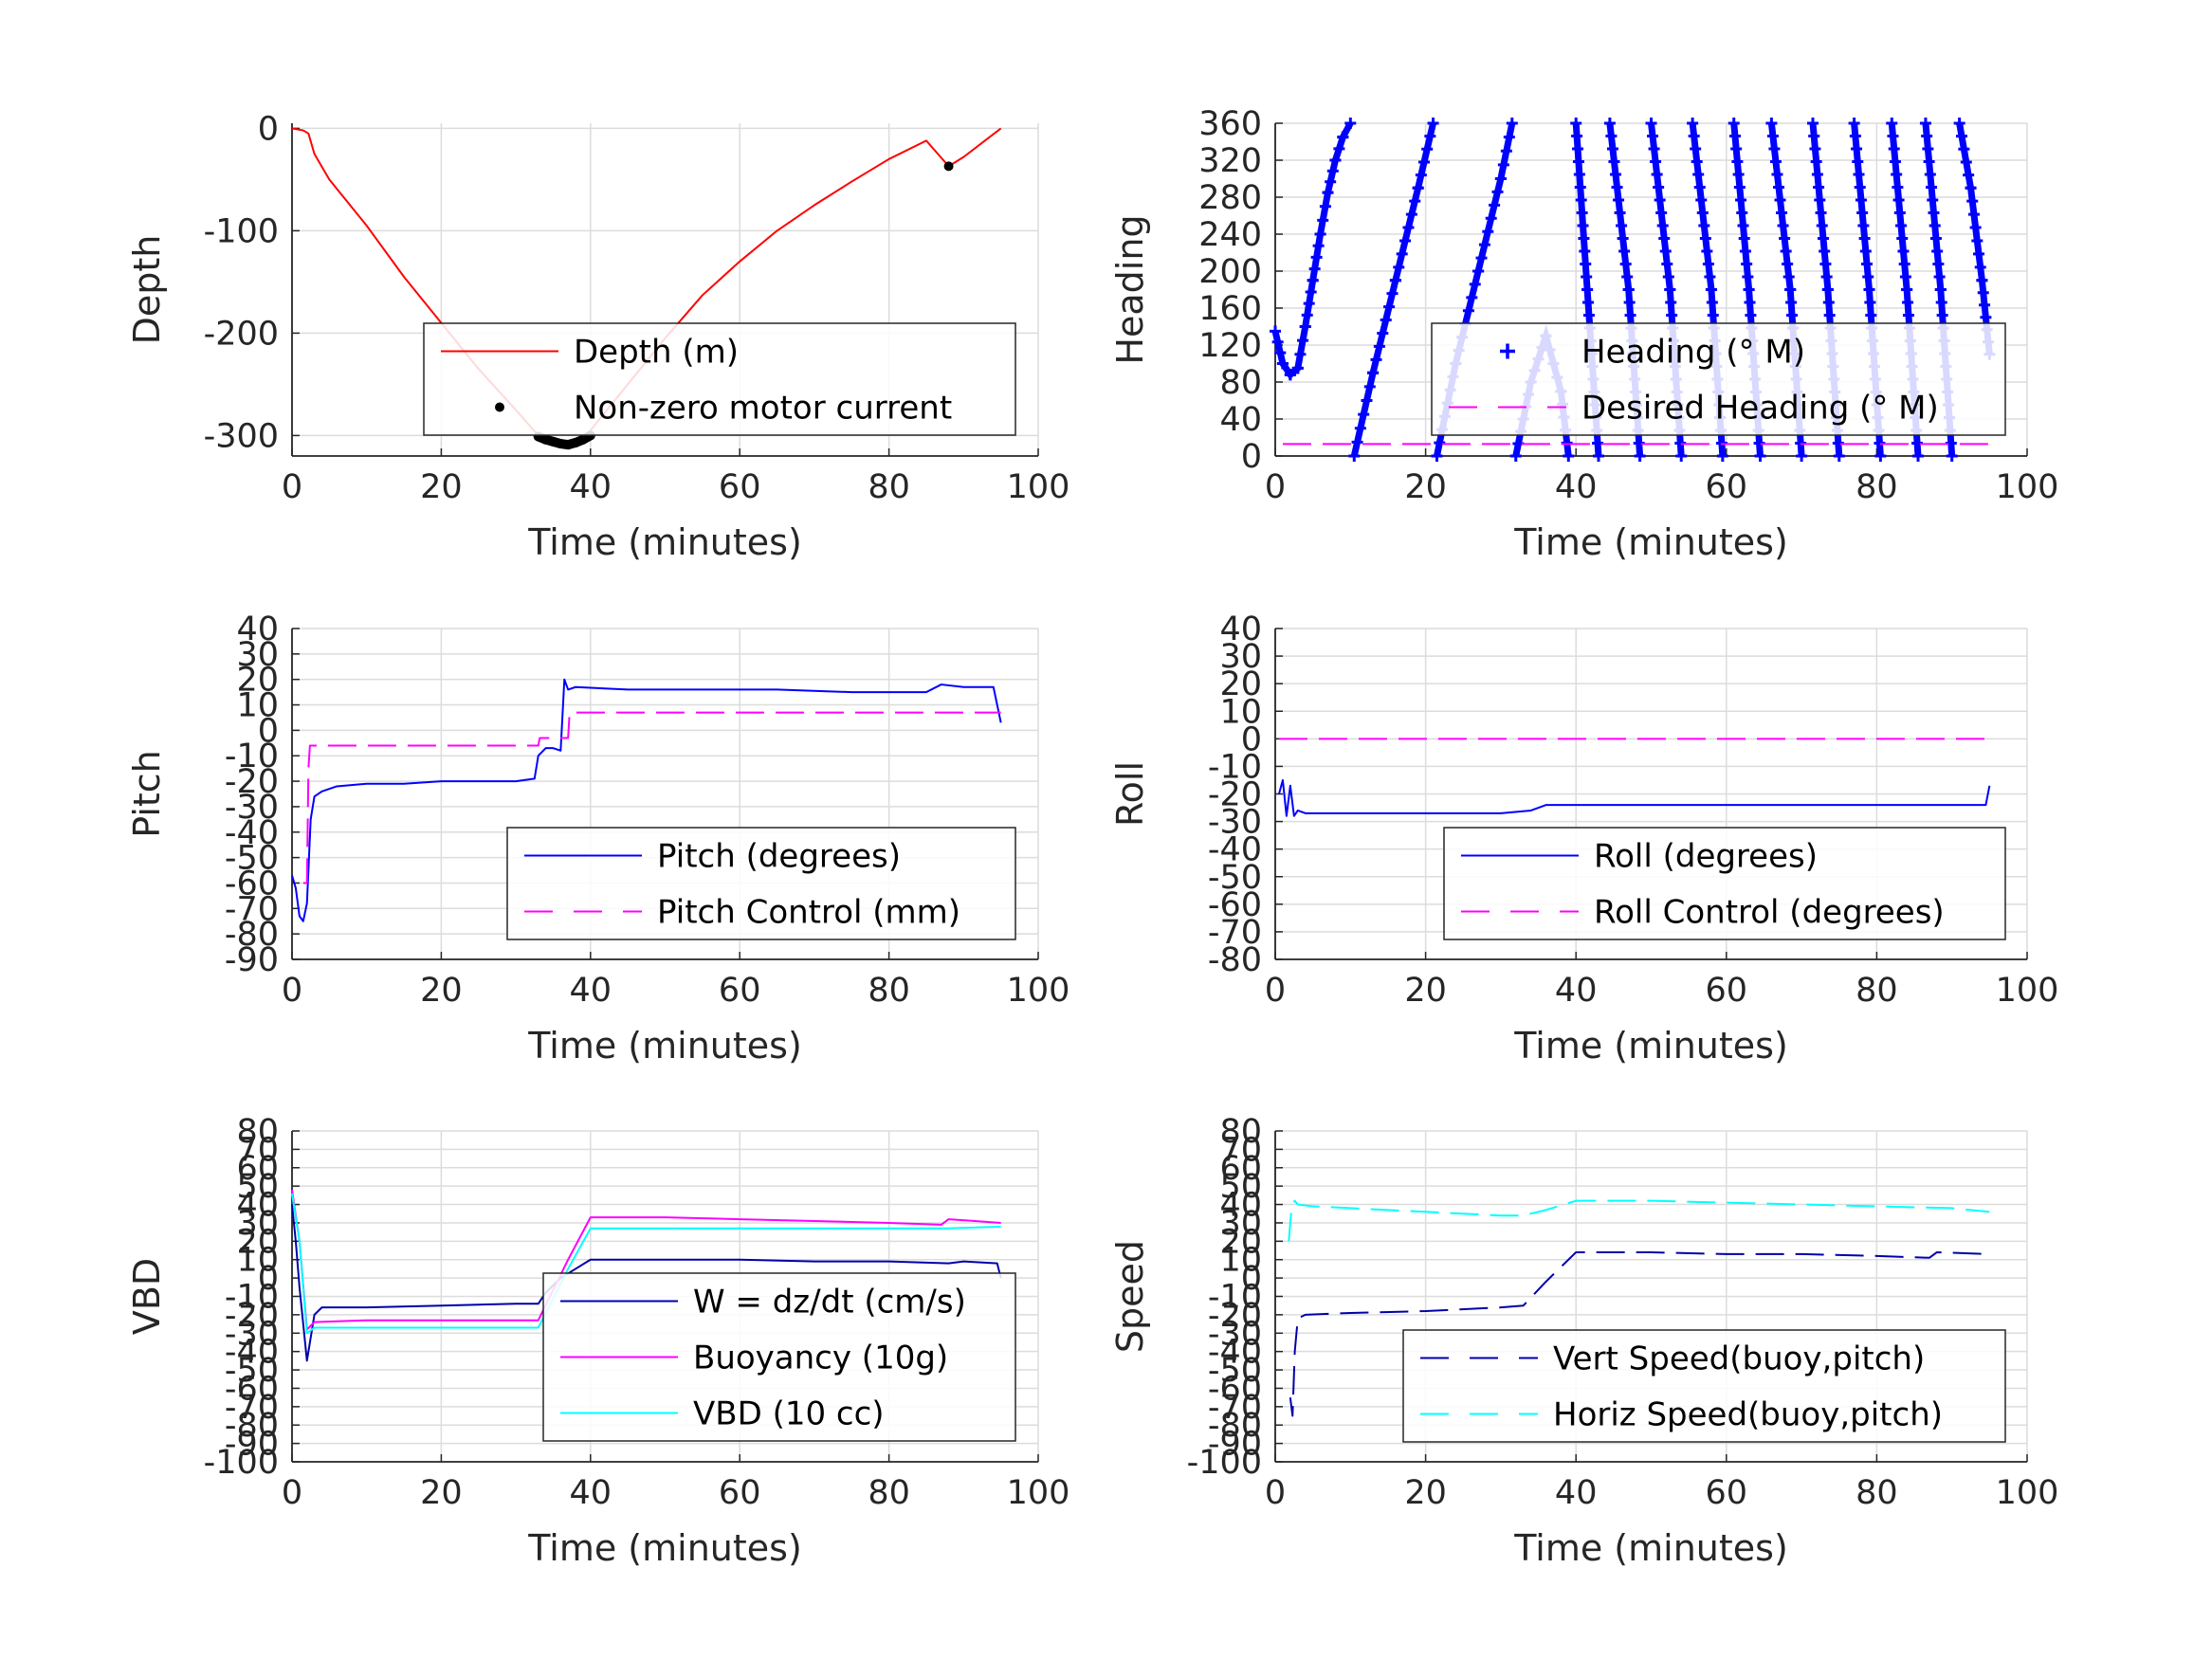  What do you see at coordinates (252, 1316) in the screenshot?
I see `y-tick-label: -20` at bounding box center [252, 1316].